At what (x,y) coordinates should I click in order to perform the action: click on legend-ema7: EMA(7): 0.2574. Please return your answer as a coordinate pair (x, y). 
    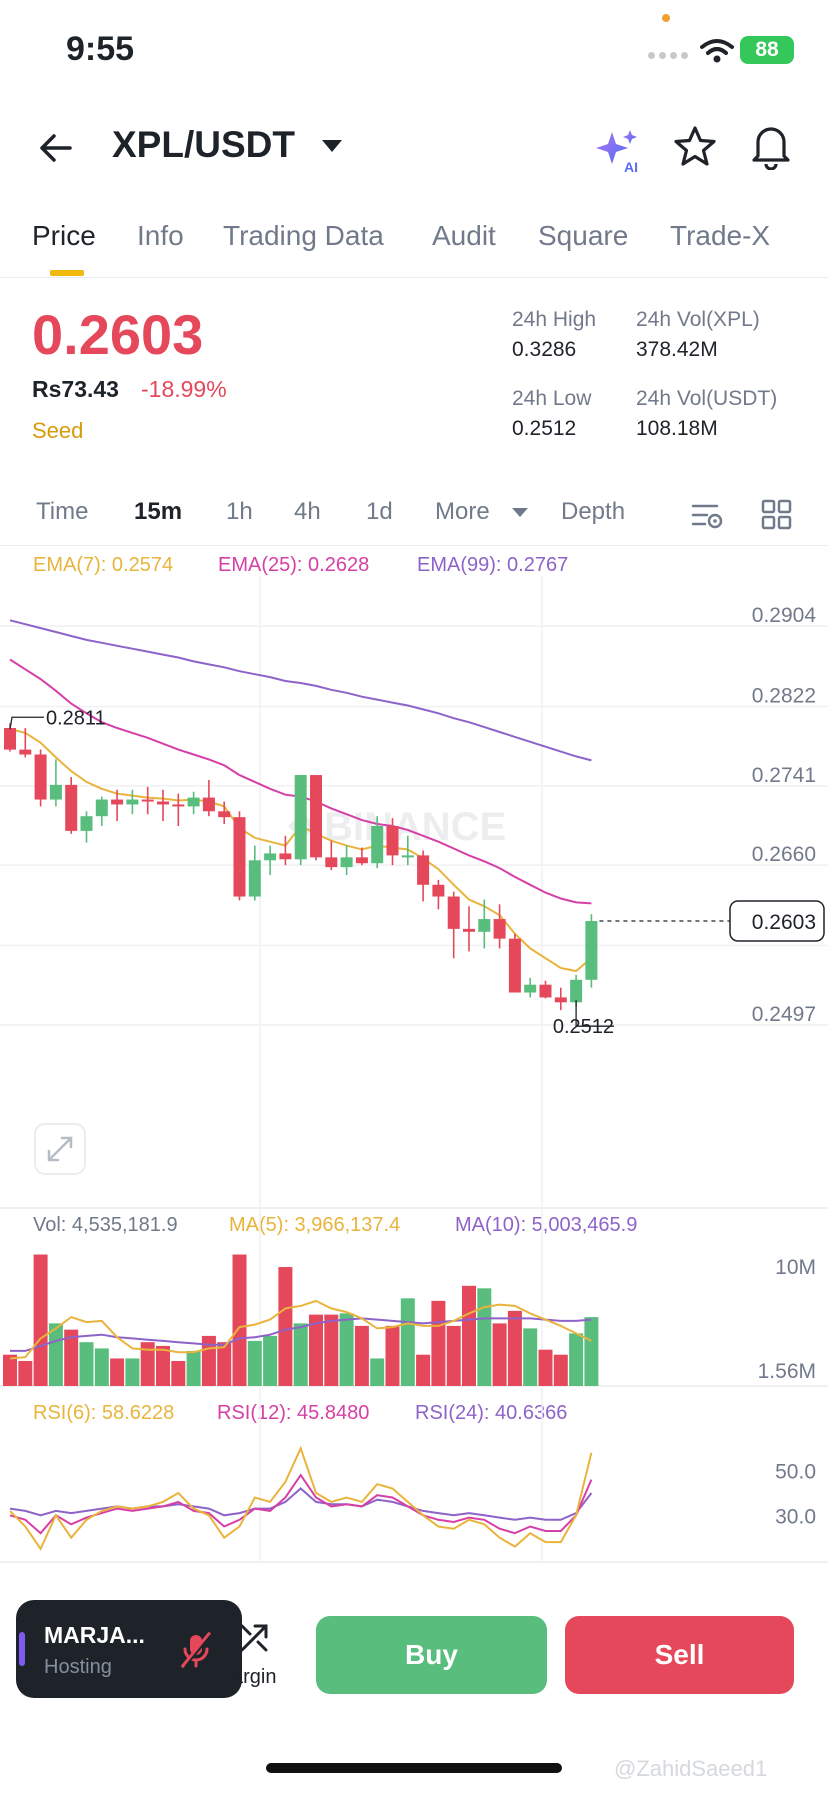
    Looking at the image, I should click on (103, 565).